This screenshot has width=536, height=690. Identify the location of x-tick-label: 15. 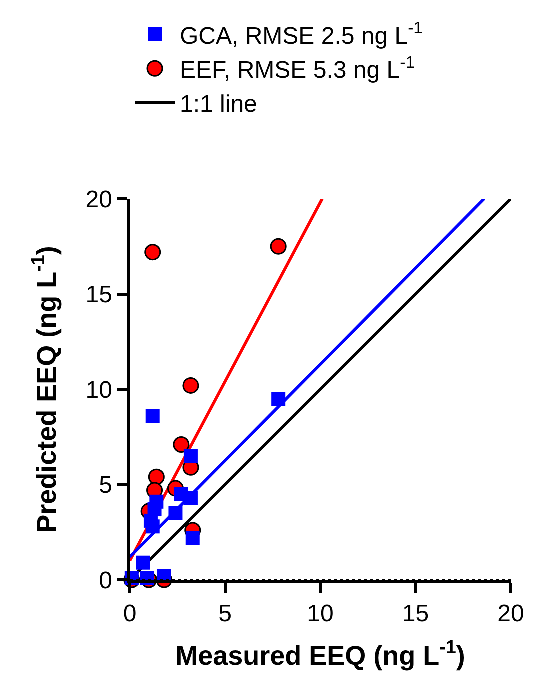
(416, 614).